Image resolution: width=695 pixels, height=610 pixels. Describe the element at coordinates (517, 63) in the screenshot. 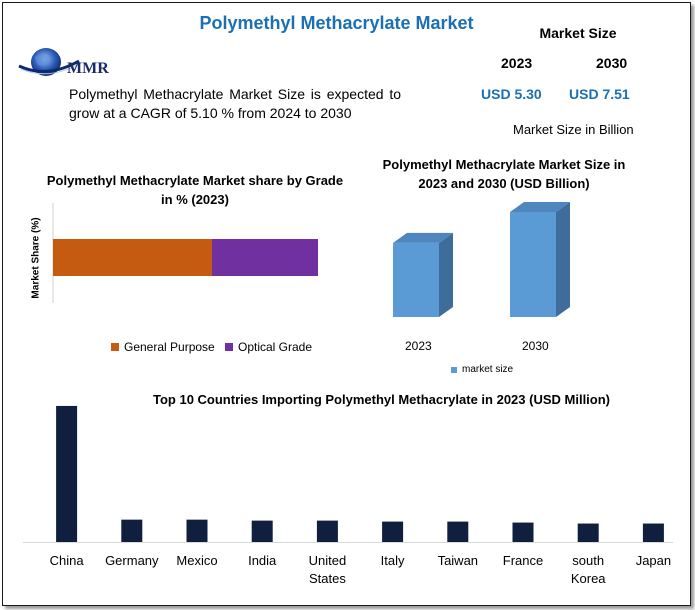

I see `market-size-year-start: 2023` at that location.